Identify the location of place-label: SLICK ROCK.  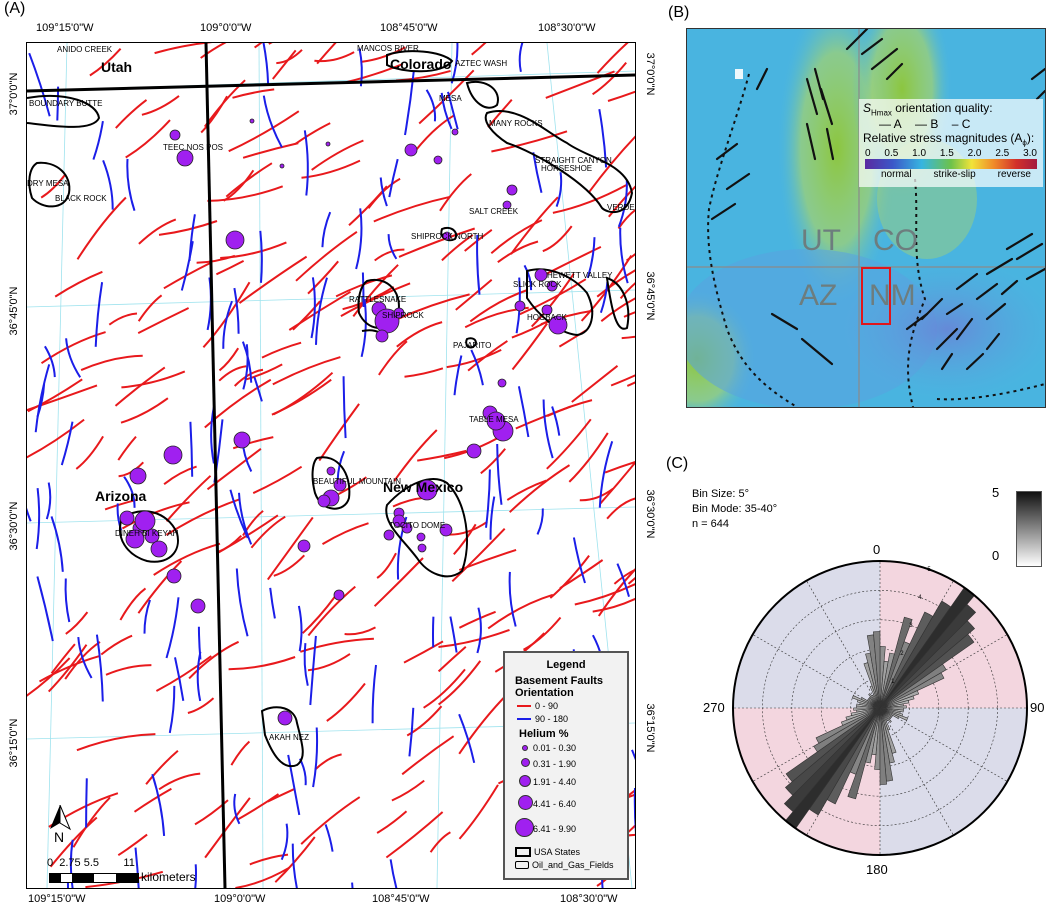
(537, 284).